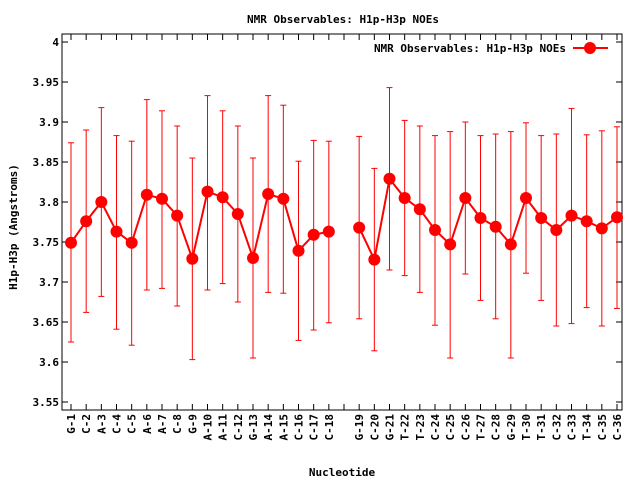 Image resolution: width=640 pixels, height=480 pixels. What do you see at coordinates (132, 424) in the screenshot?
I see `x-tick-label: C-5` at bounding box center [132, 424].